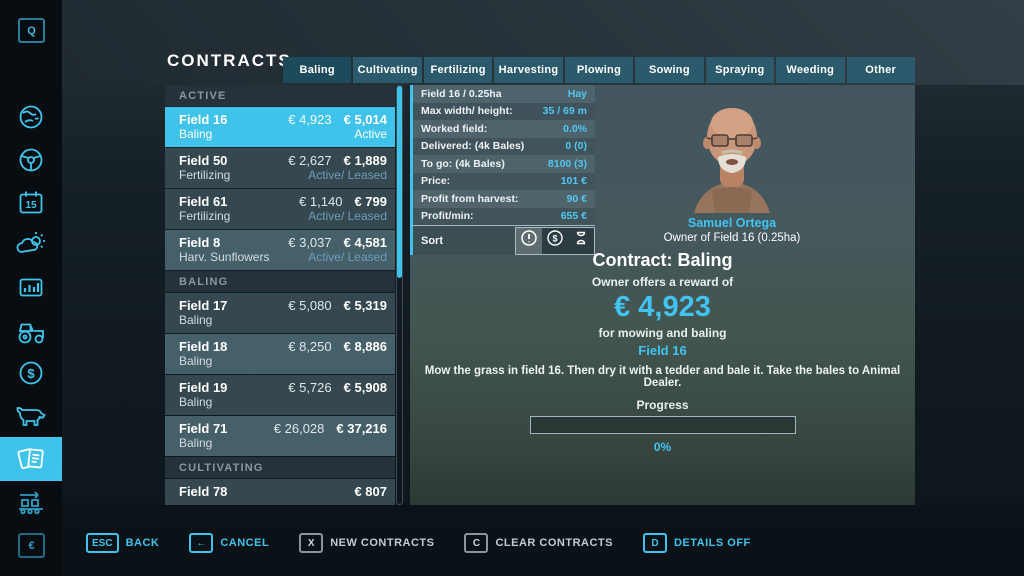 Image resolution: width=1024 pixels, height=576 pixels. I want to click on tab-other: Other, so click(880, 70).